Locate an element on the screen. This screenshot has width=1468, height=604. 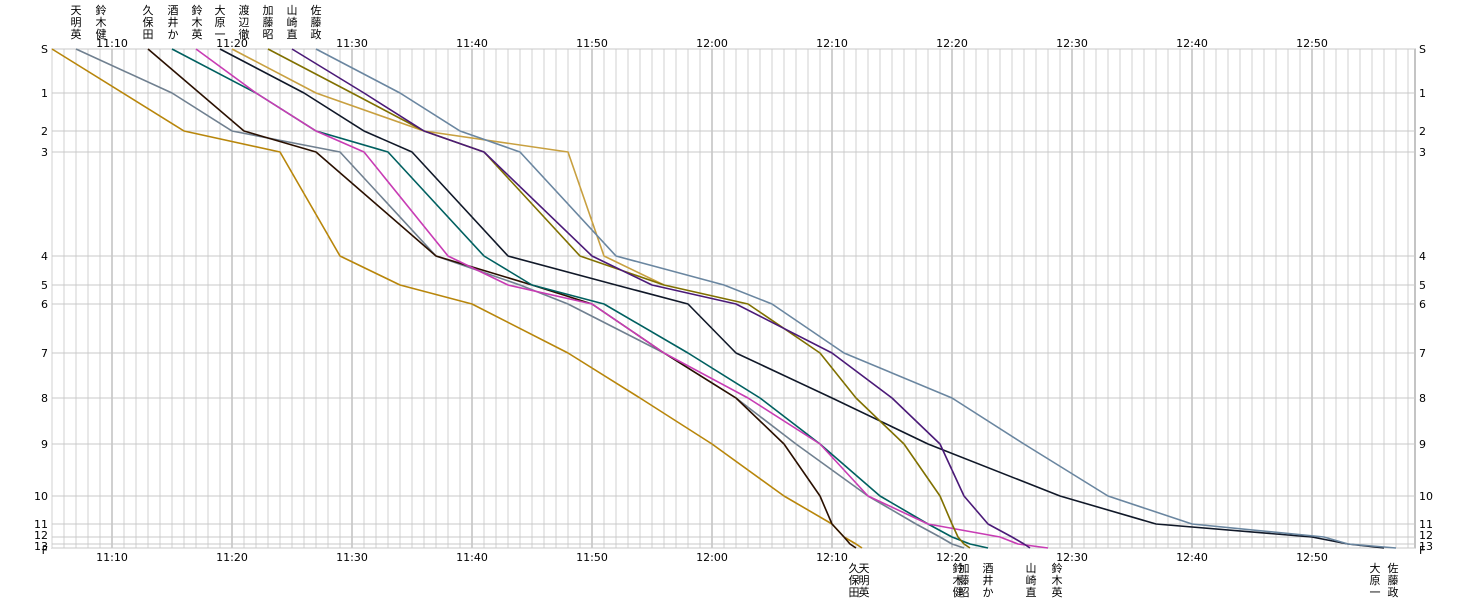
top-legend-char-2: 田 is located at coordinates (148, 34).